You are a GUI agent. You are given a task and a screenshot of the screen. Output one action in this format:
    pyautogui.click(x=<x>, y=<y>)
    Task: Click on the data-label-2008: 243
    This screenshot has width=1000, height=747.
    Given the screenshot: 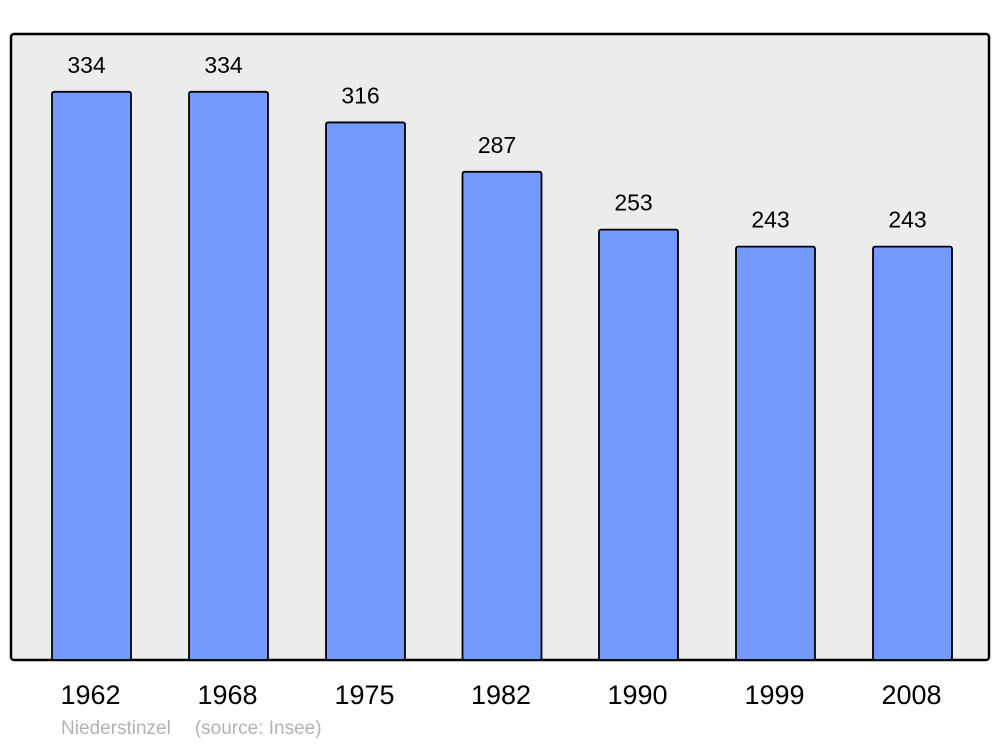 What is the action you would take?
    pyautogui.click(x=907, y=220)
    